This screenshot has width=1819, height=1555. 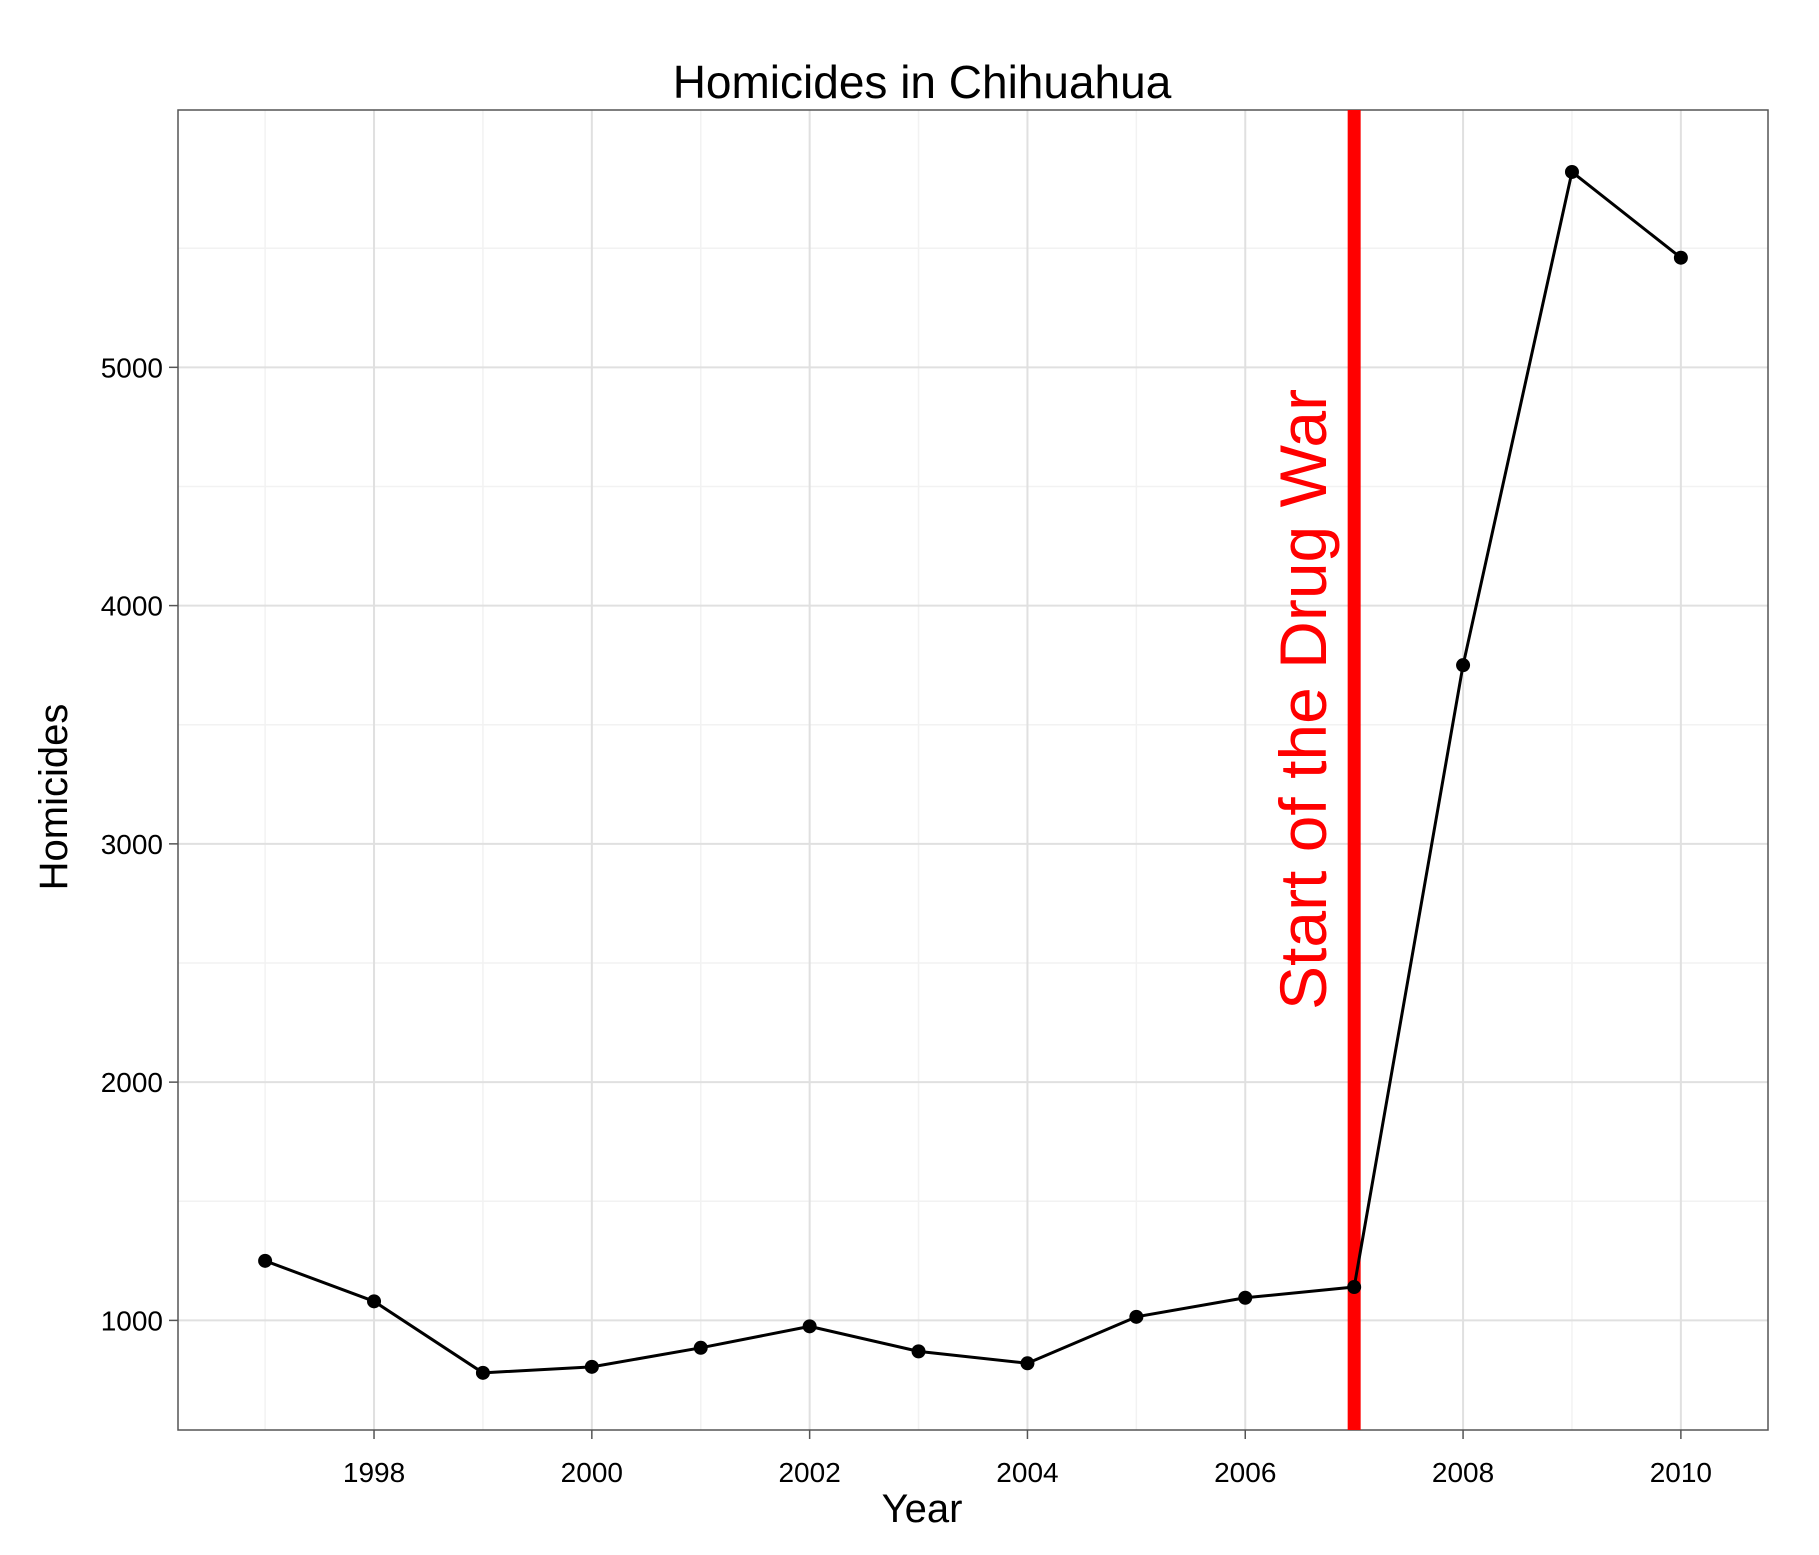 I want to click on x-tick-label-2006: 2006, so click(x=1245, y=1472).